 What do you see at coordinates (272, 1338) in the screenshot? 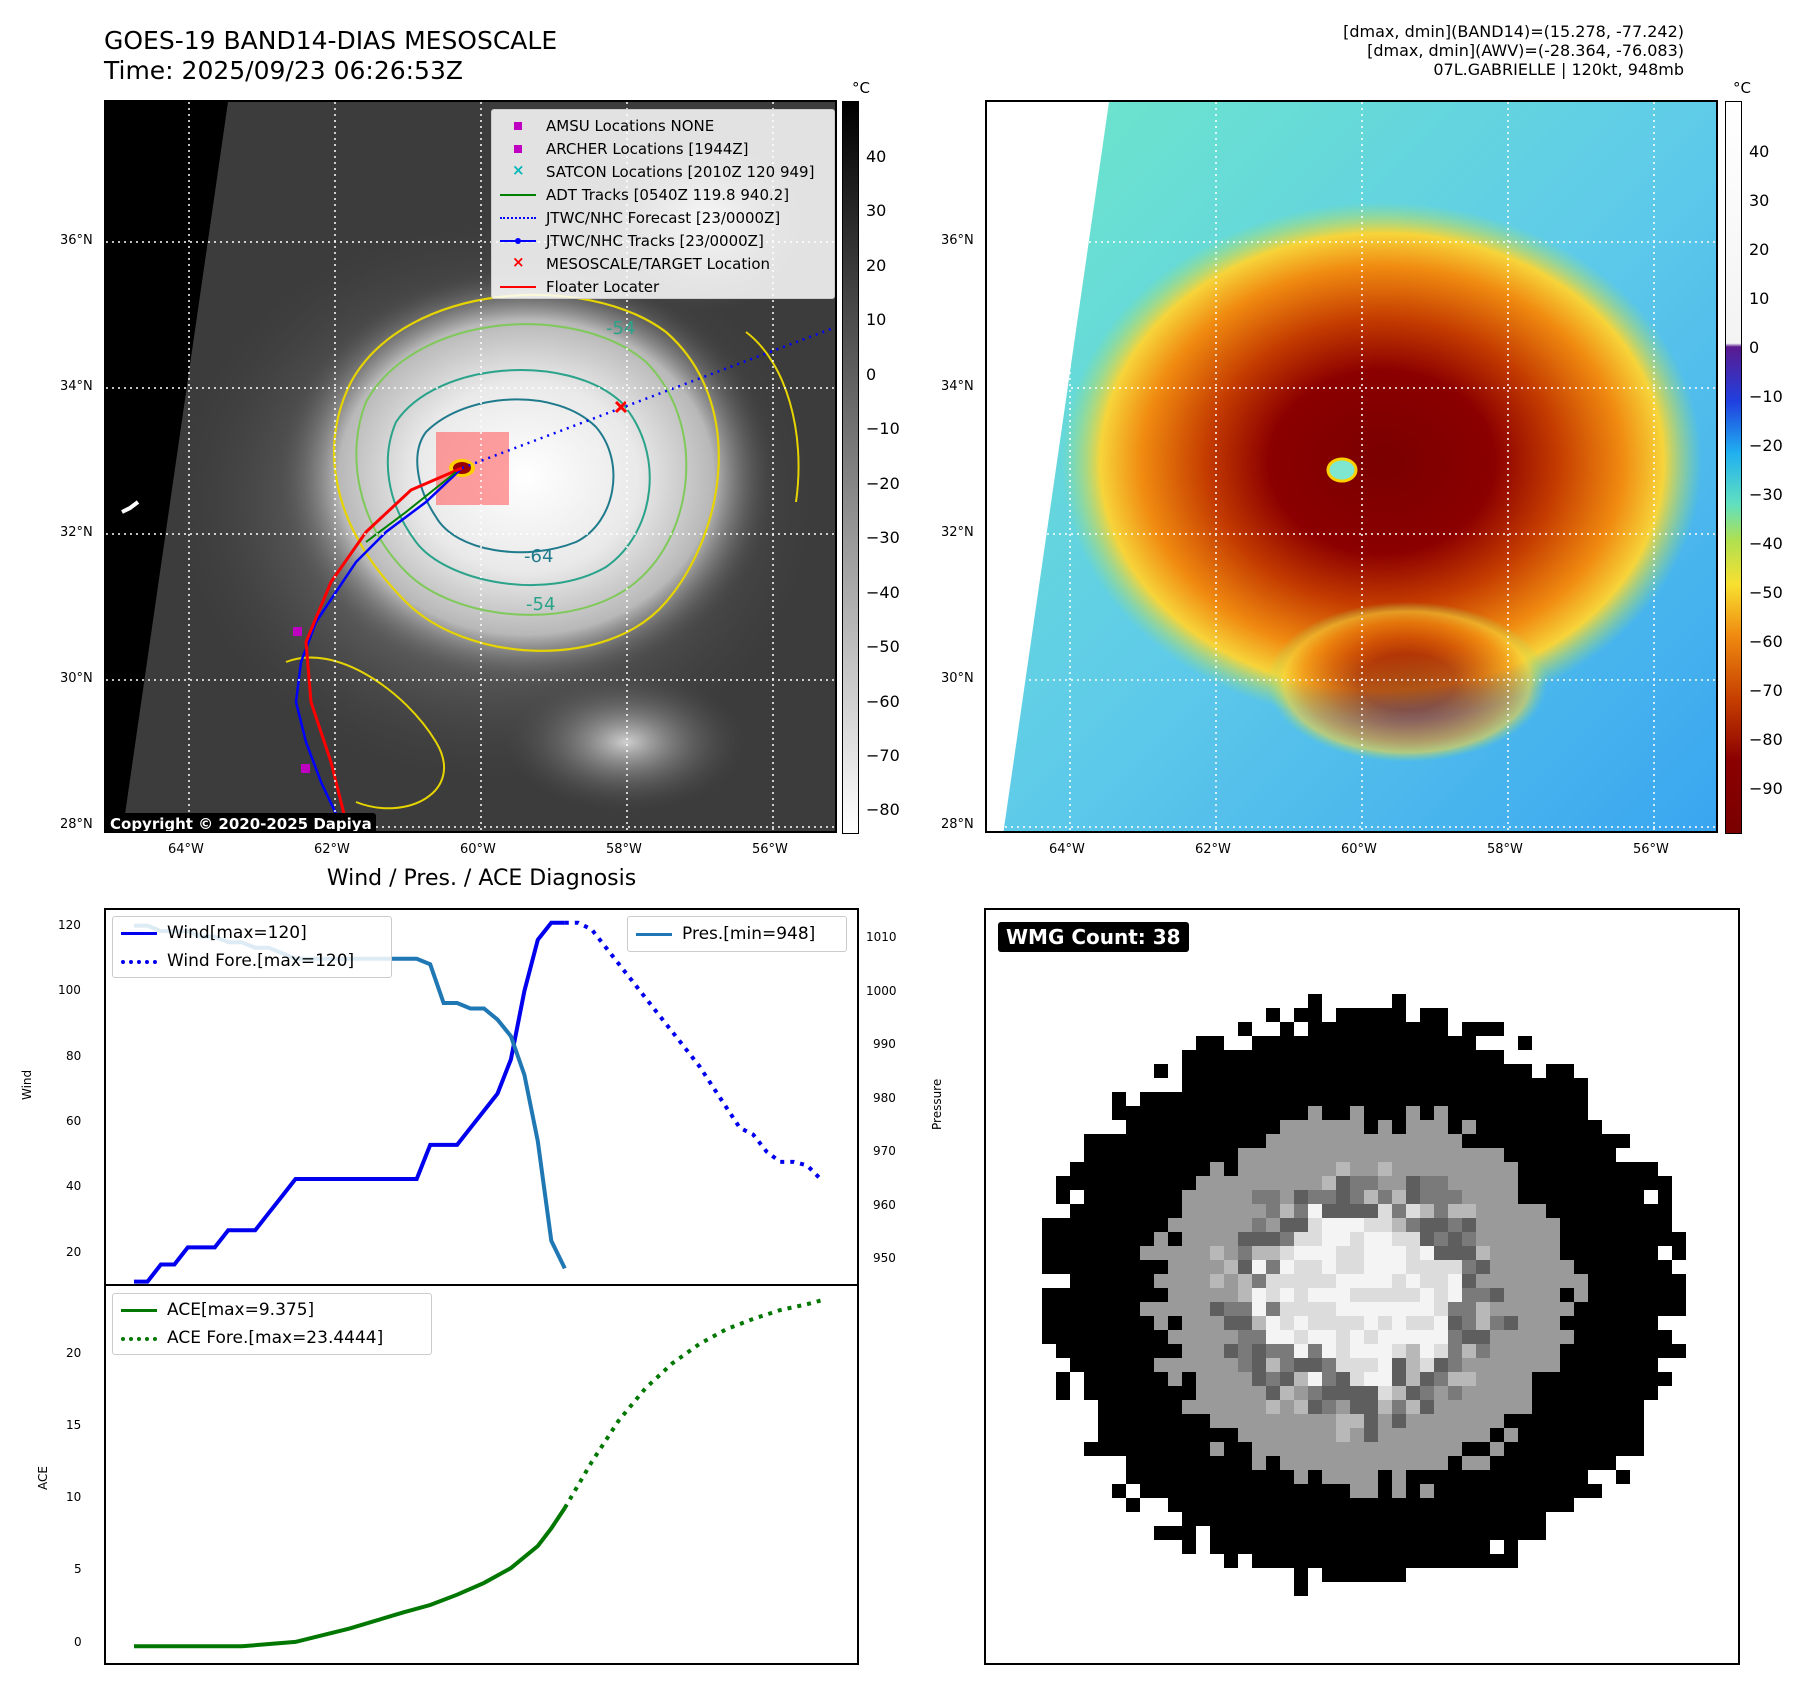
I see `legend-ace-fore: ACE Fore.[max=23.4444]` at bounding box center [272, 1338].